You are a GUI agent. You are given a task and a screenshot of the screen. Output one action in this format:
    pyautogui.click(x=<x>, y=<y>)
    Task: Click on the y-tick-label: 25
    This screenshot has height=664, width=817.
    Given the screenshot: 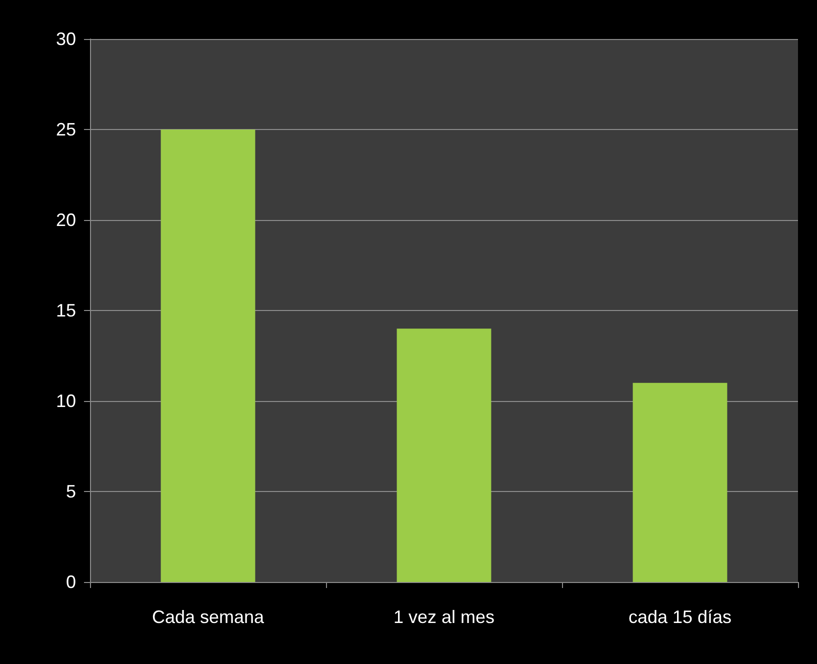 What is the action you would take?
    pyautogui.click(x=66, y=130)
    